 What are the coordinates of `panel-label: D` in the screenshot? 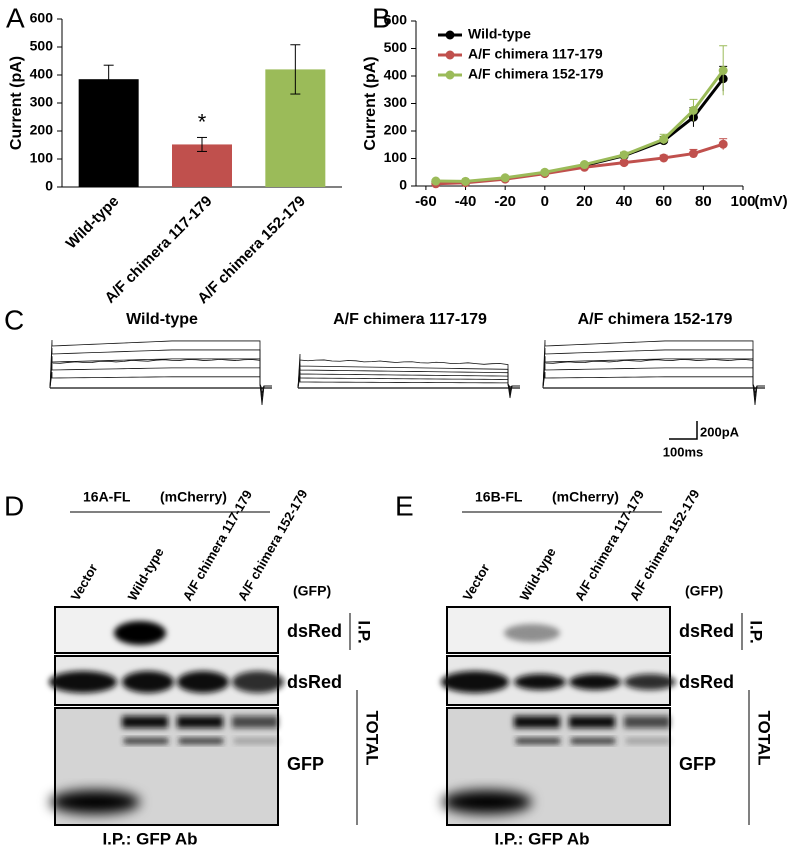 It's located at (14, 505).